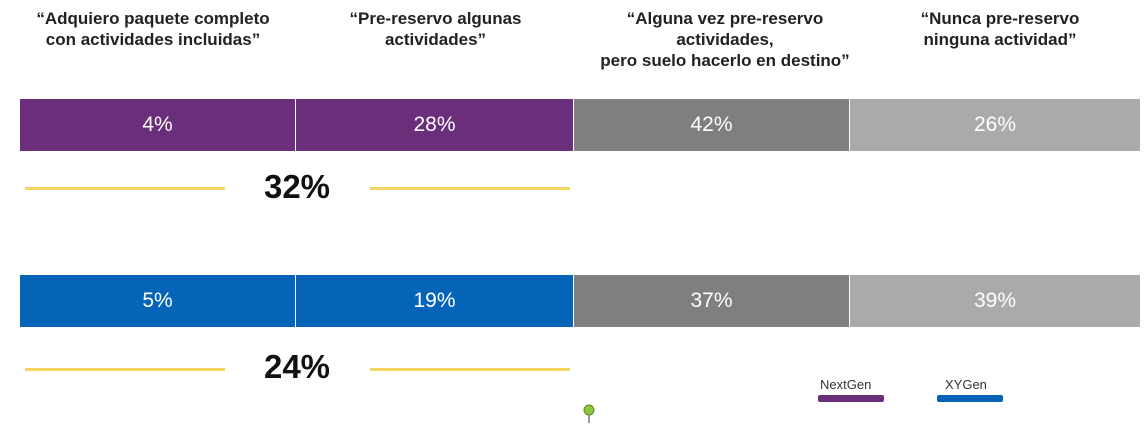 The image size is (1148, 425). What do you see at coordinates (435, 29) in the screenshot?
I see `column-header-1: “Pre-reservo algunas actividades”` at bounding box center [435, 29].